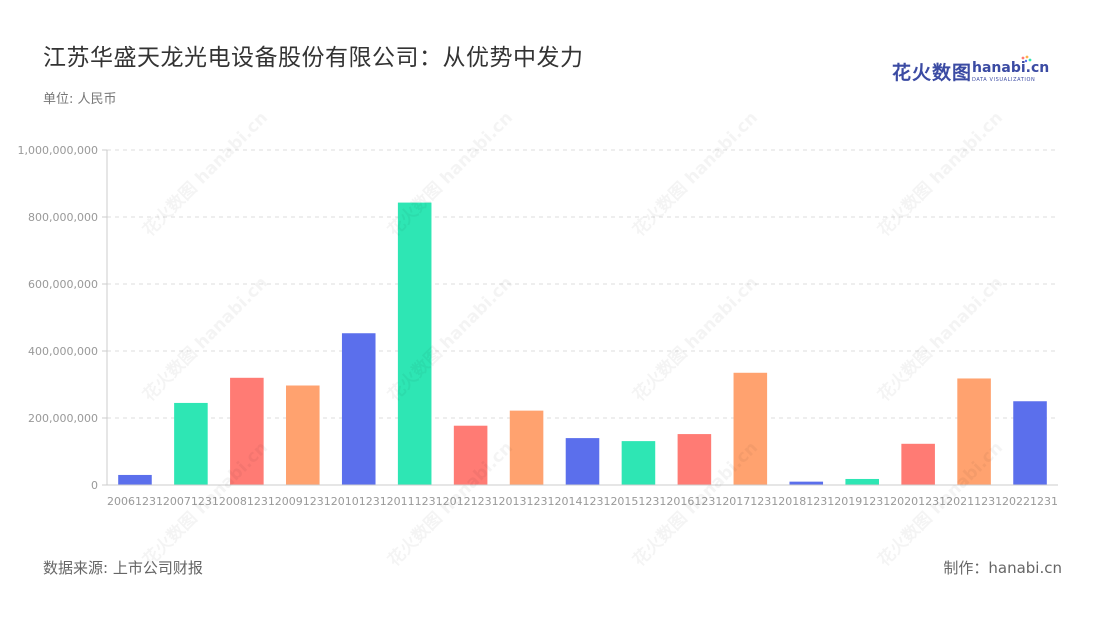 Image resolution: width=1100 pixels, height=620 pixels. Describe the element at coordinates (694, 501) in the screenshot. I see `x-tick-label: 20161231` at that location.